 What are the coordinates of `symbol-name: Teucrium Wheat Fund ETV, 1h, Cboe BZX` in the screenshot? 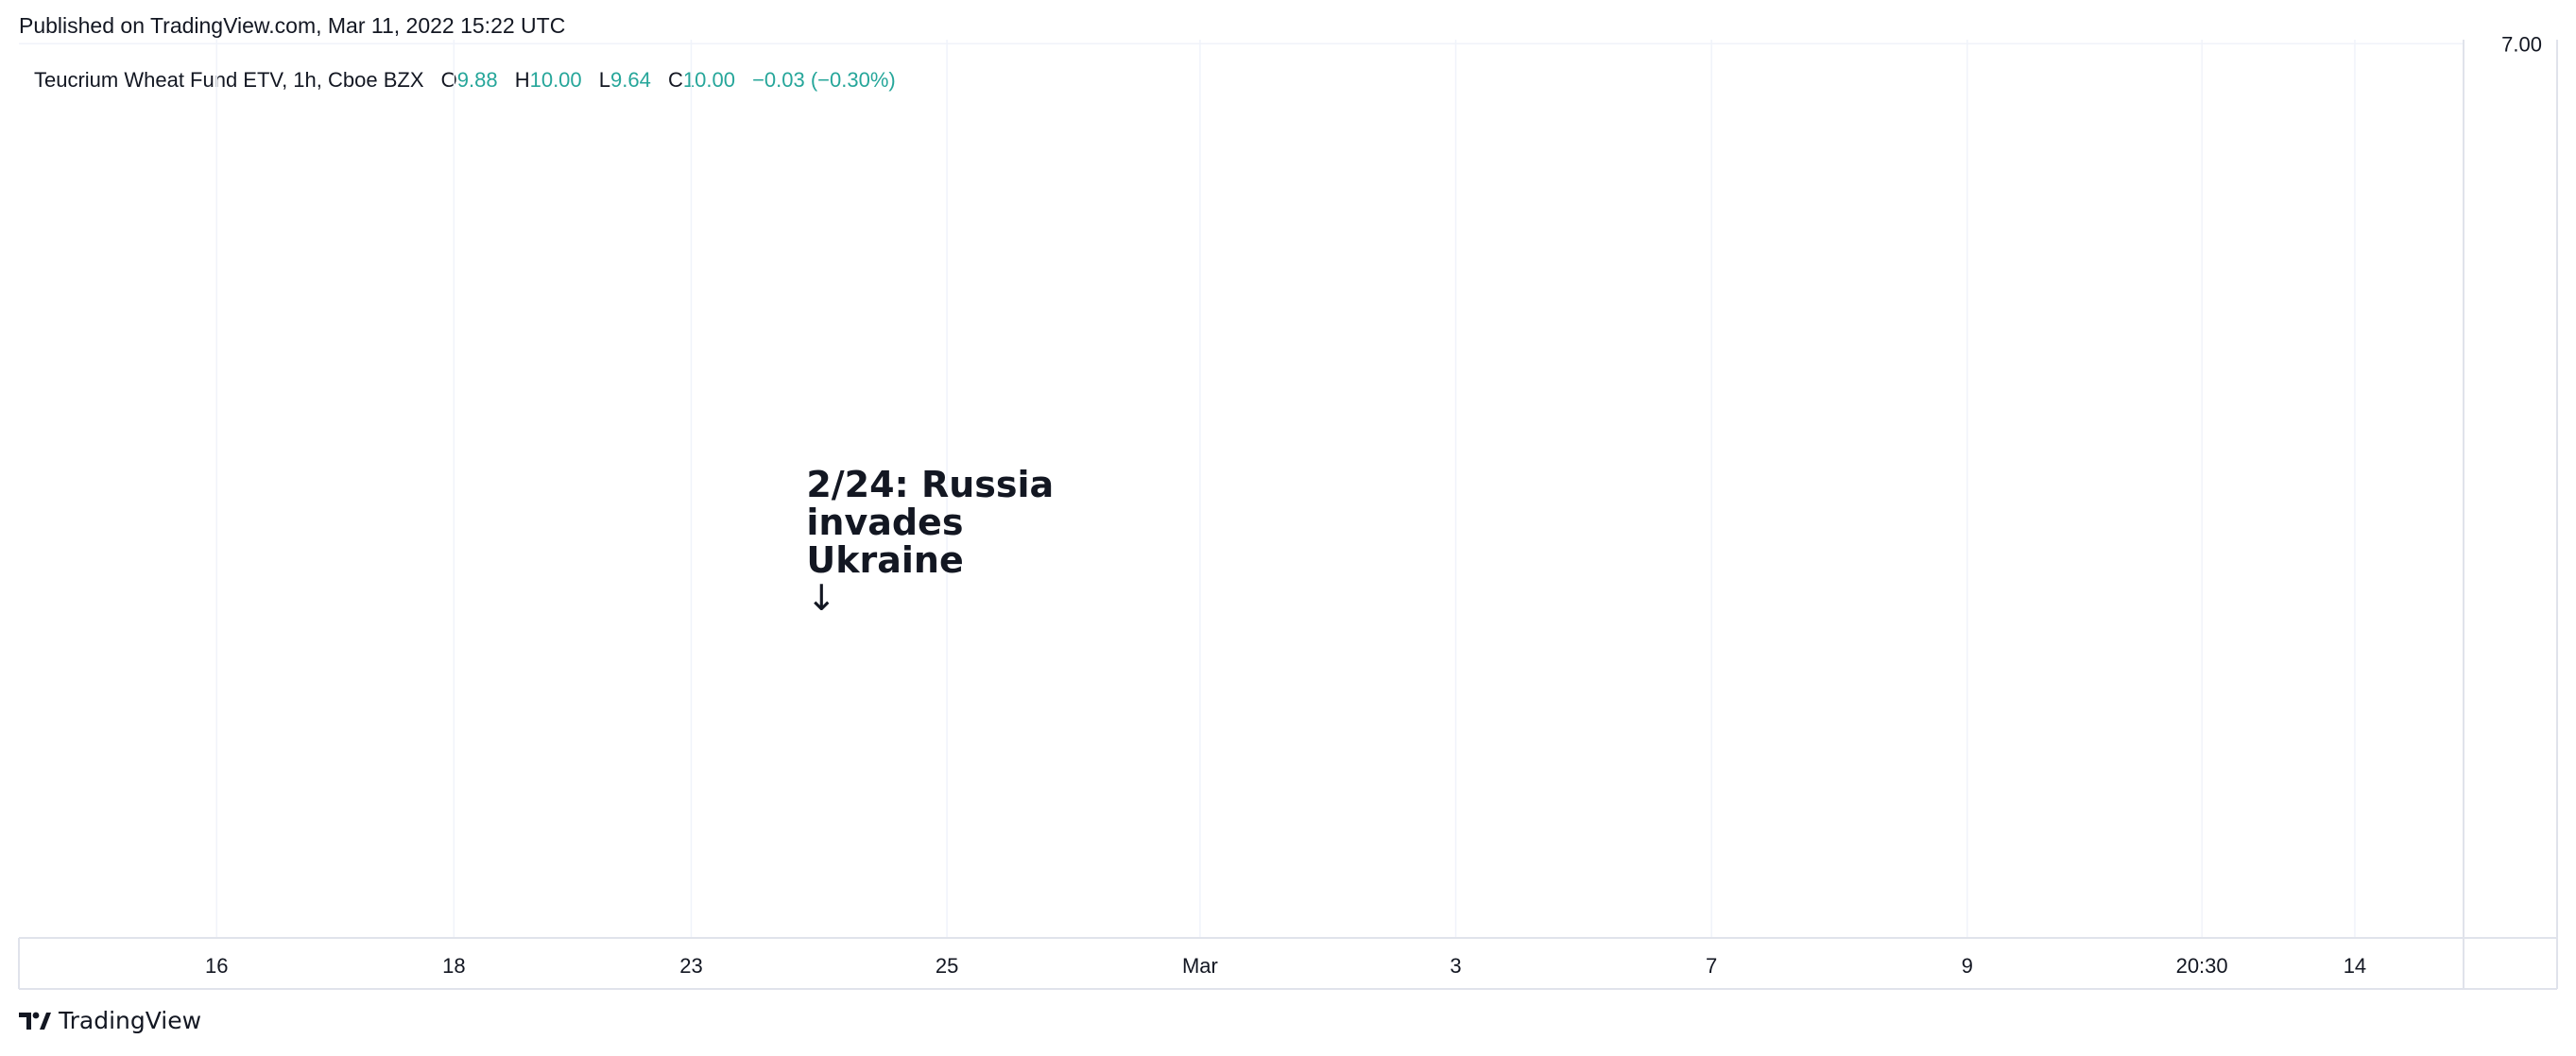 It's located at (229, 80).